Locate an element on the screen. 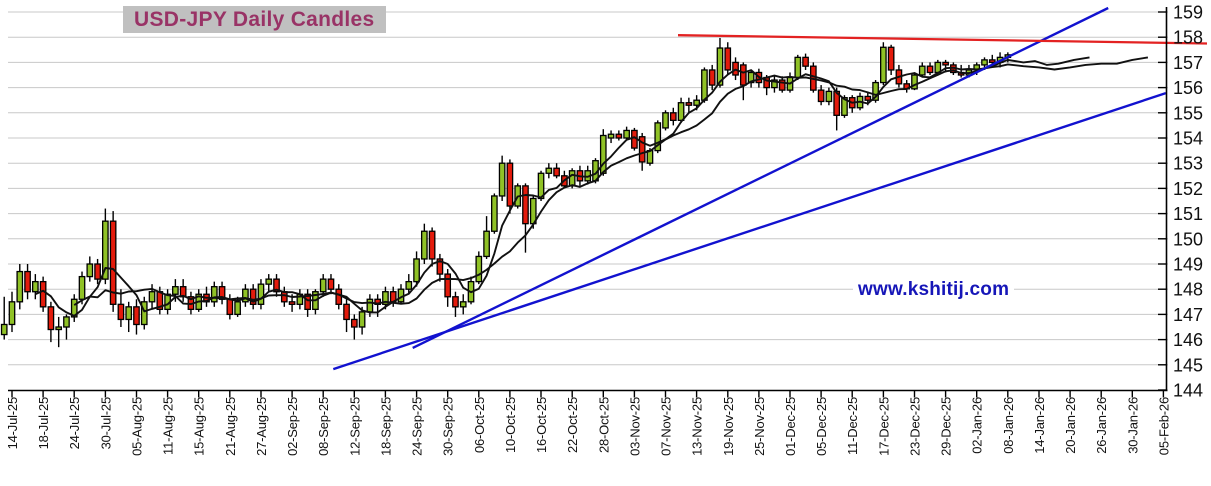 The width and height of the screenshot is (1211, 486). svg-text: 152 is located at coordinates (1188, 189).